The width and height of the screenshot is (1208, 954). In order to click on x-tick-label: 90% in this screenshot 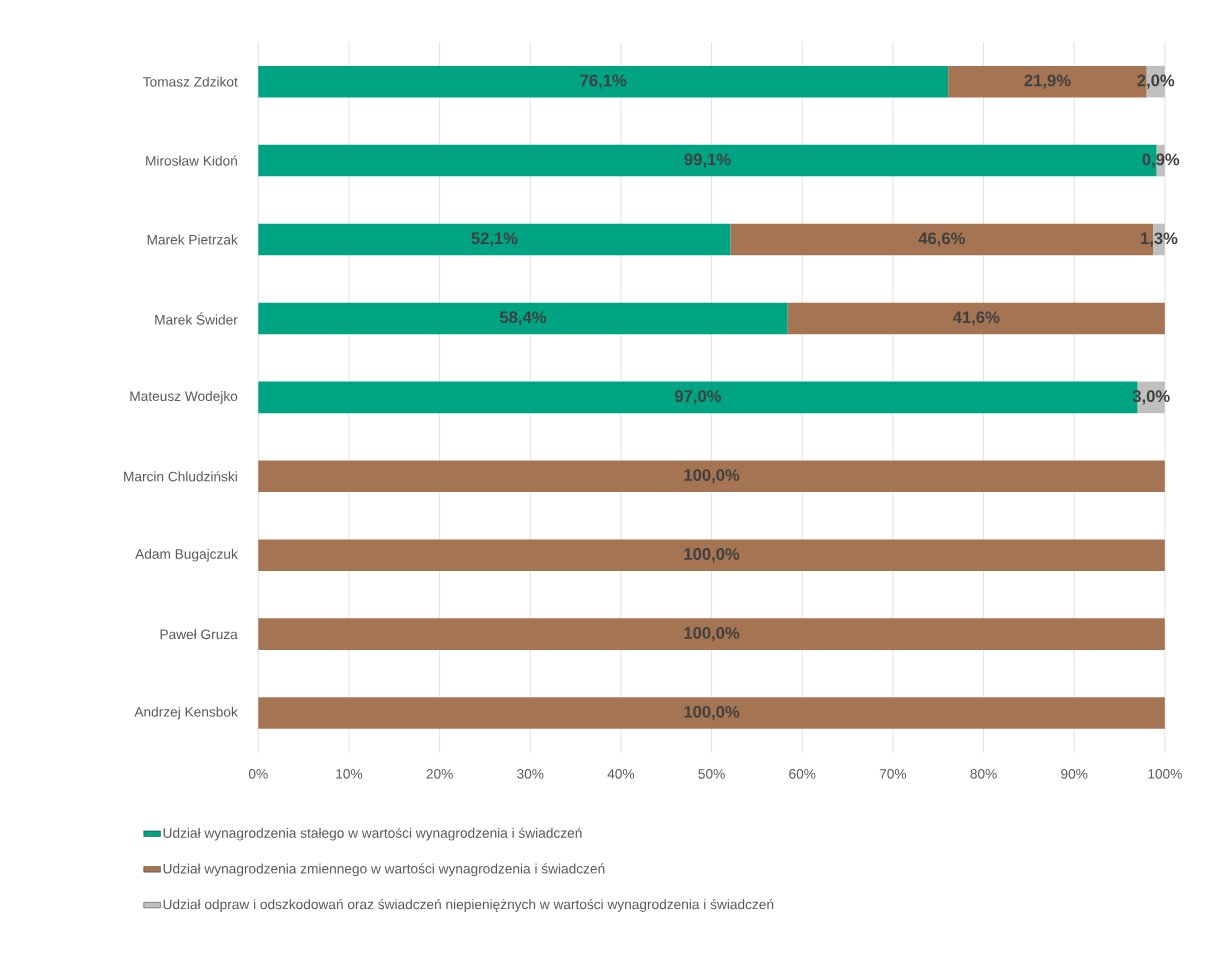, I will do `click(1074, 774)`.